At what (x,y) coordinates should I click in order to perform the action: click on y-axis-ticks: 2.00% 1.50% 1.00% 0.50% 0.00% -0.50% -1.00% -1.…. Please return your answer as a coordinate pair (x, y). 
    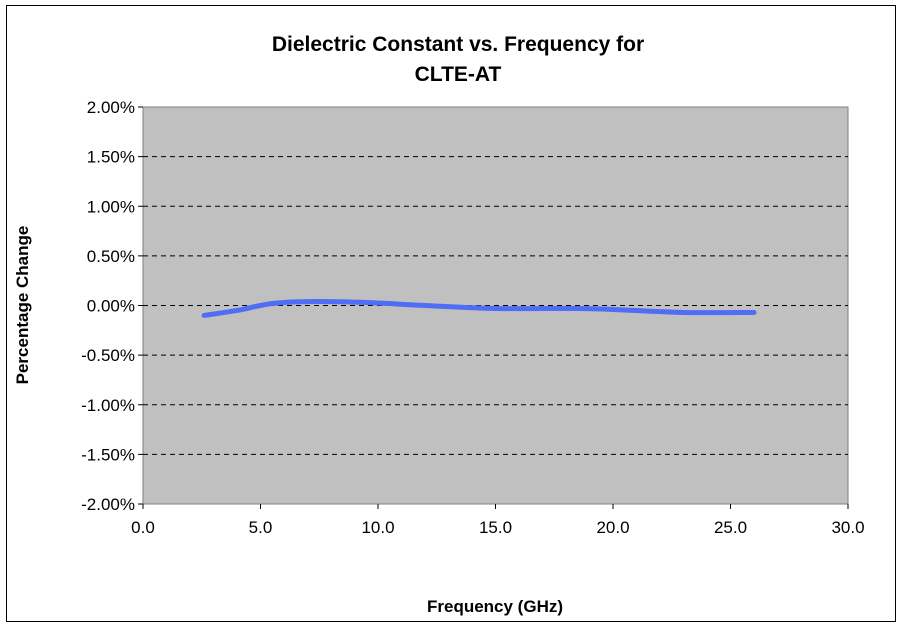
    Looking at the image, I should click on (112, 306).